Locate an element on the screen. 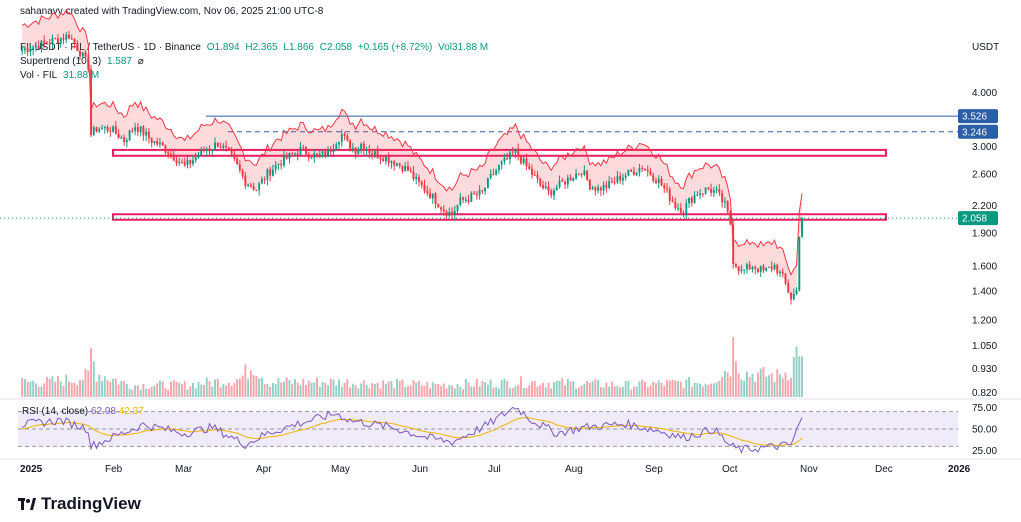 The width and height of the screenshot is (1021, 522). low-value: L1.866 is located at coordinates (298, 47).